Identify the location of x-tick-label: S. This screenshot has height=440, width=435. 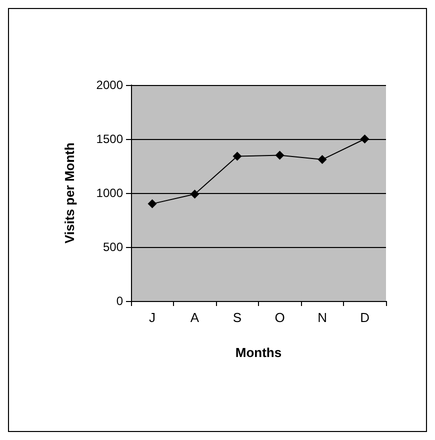
(237, 317).